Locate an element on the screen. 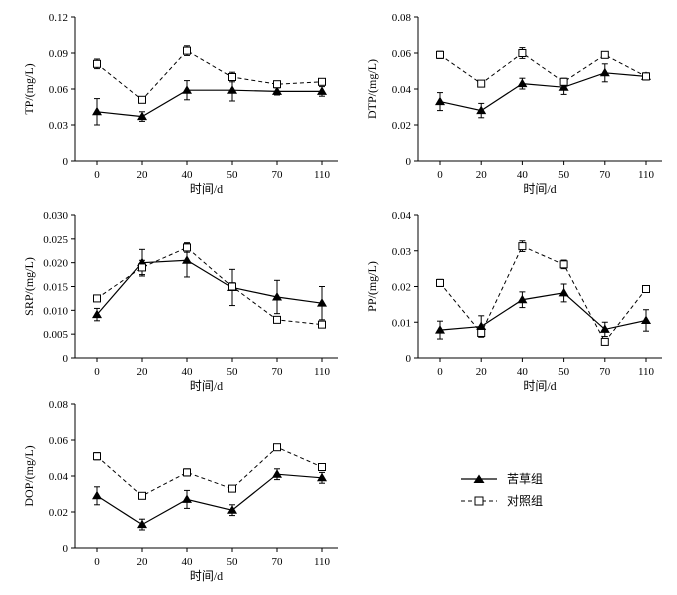 This screenshot has width=677, height=595. legend-label-kucao: 苦草组 is located at coordinates (525, 479).